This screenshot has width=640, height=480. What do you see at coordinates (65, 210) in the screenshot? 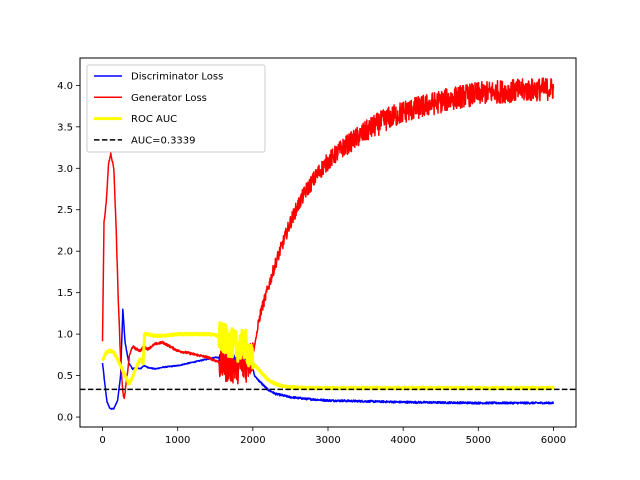
I see `y-tick-label: 2.5` at bounding box center [65, 210].